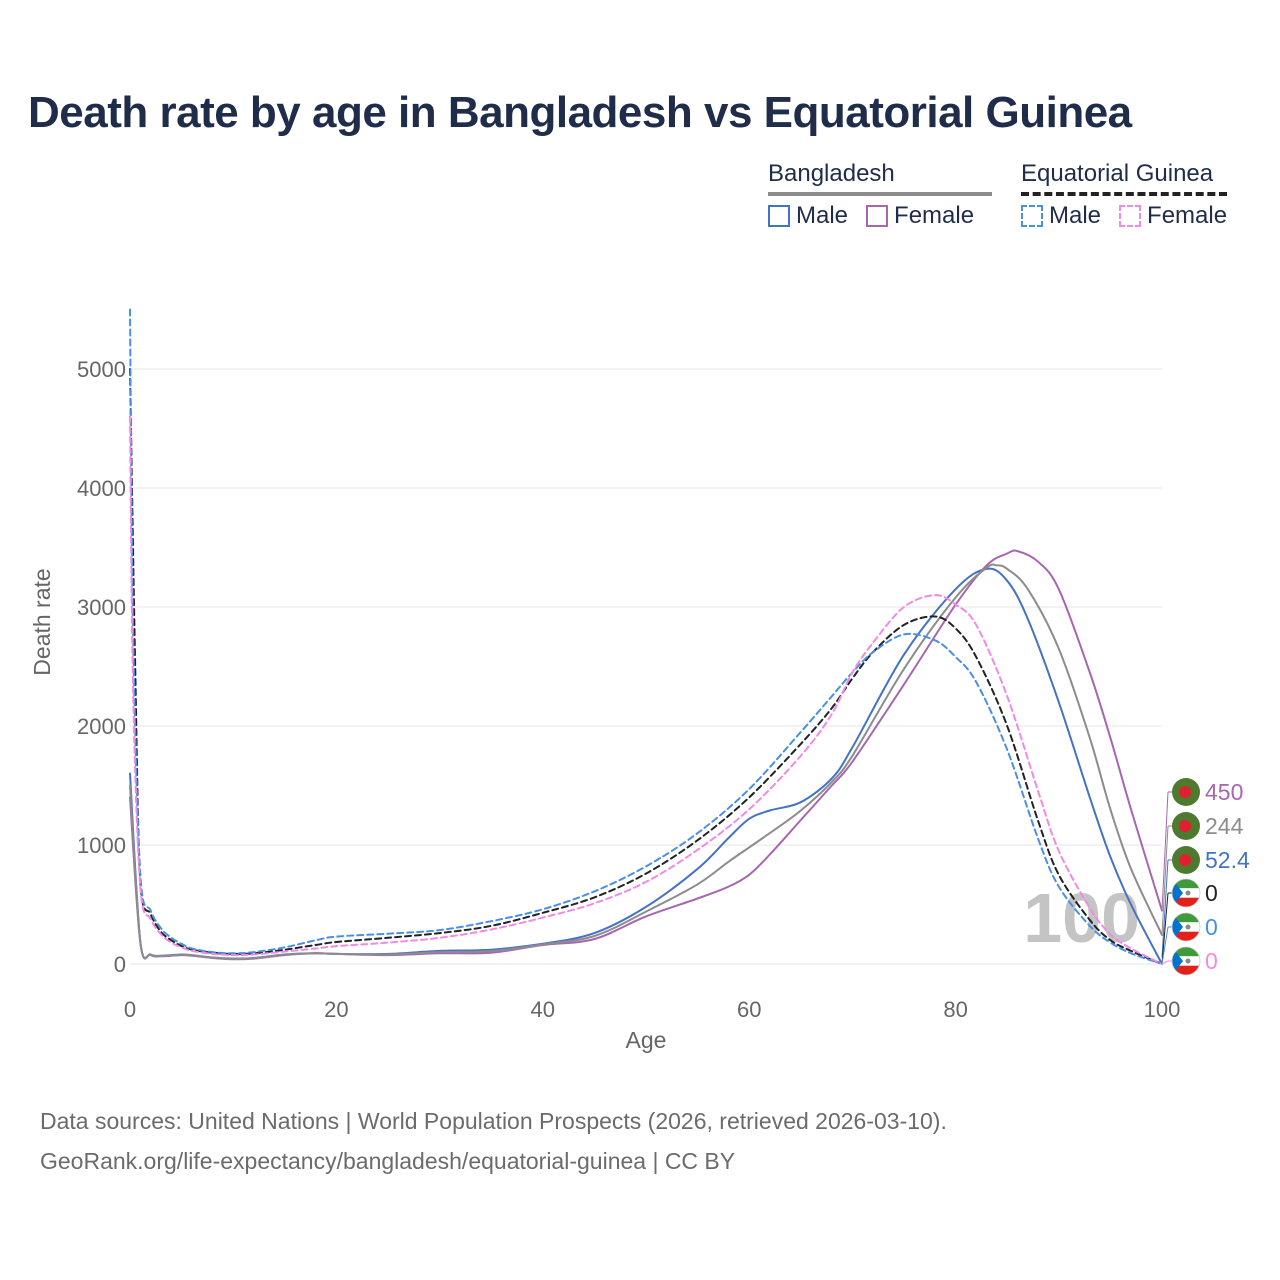 The width and height of the screenshot is (1280, 1280). Describe the element at coordinates (1205, 877) in the screenshot. I see `end-labels: 450 244 52.4 0 0 0` at that location.